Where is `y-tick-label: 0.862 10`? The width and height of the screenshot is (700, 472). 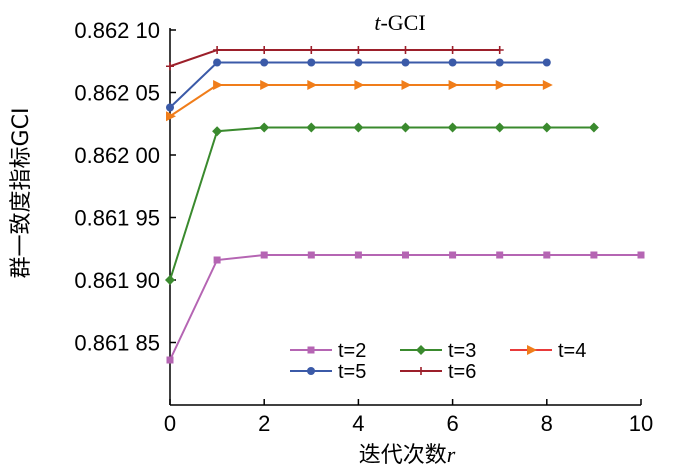
y-tick-label: 0.862 10 is located at coordinates (117, 30).